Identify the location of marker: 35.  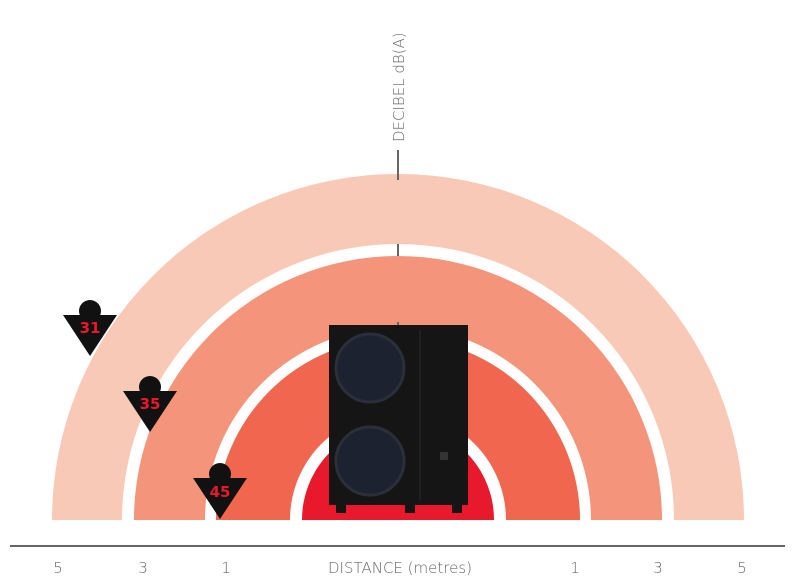
(150, 404).